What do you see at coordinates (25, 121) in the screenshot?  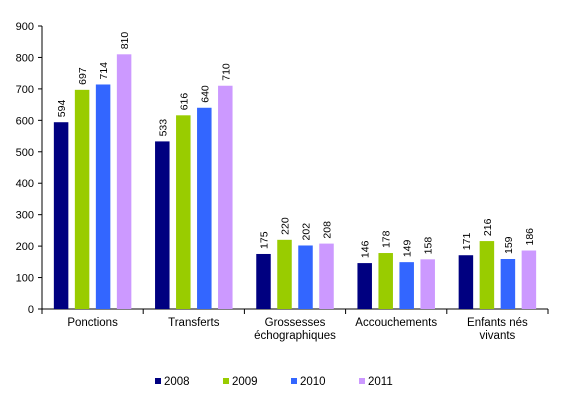 I see `y-tick-label: 600` at bounding box center [25, 121].